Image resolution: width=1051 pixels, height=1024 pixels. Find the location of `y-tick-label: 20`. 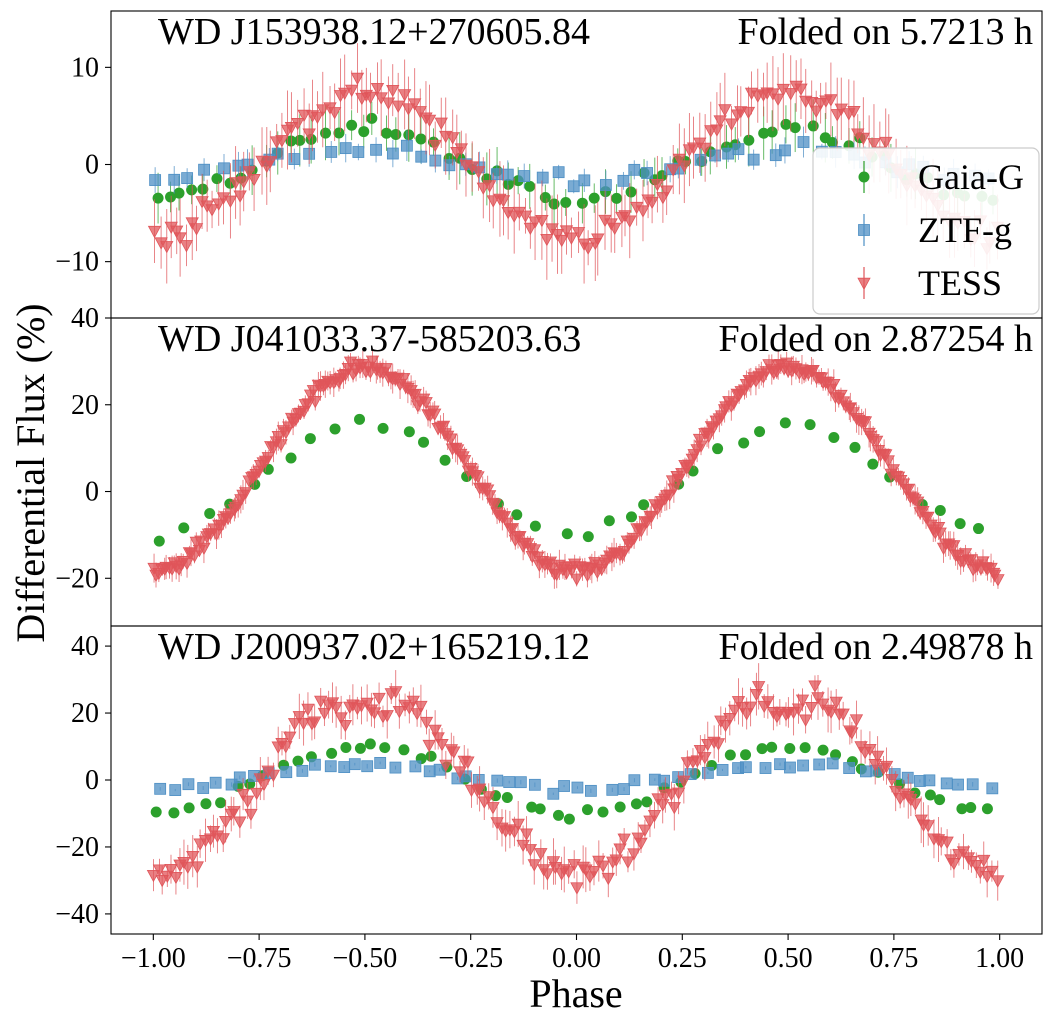

y-tick-label: 20 is located at coordinates (85, 713).